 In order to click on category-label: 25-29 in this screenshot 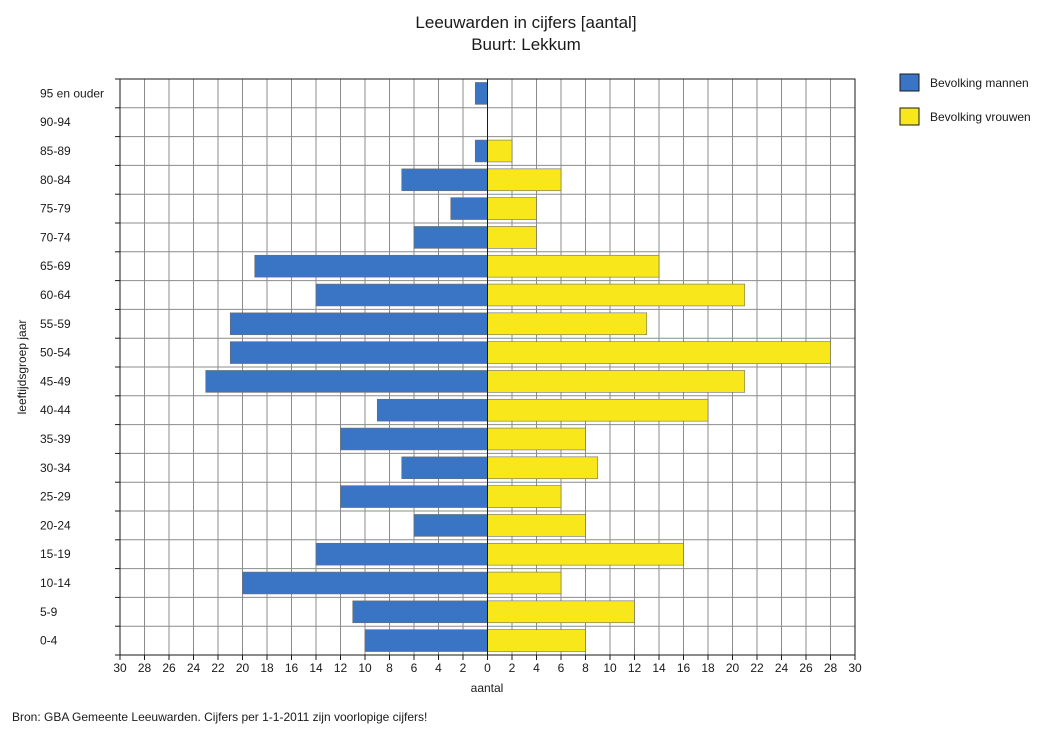, I will do `click(55, 497)`.